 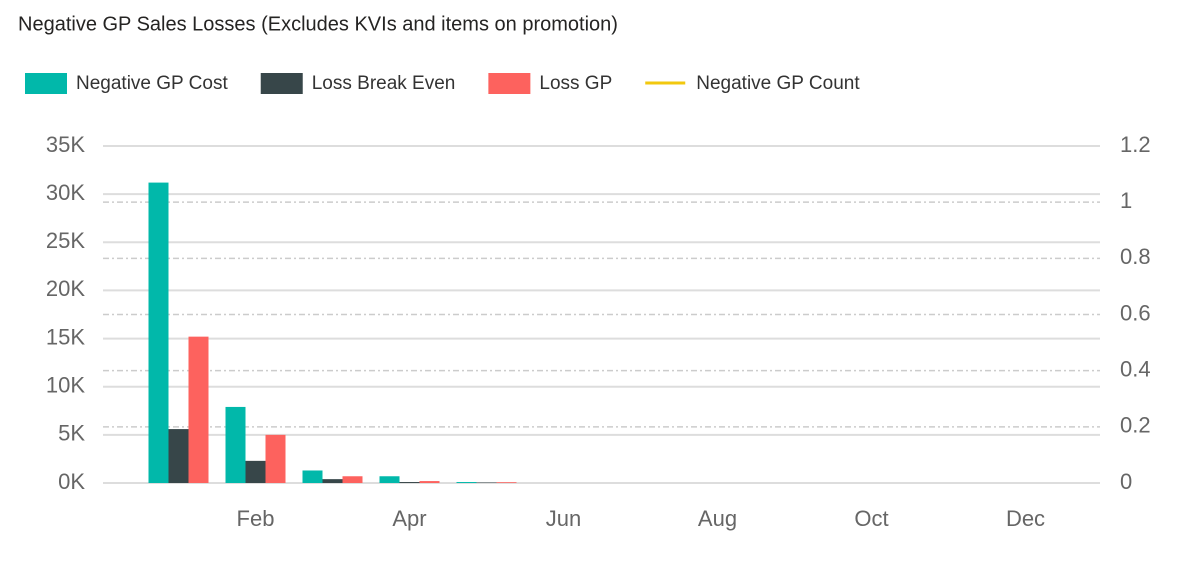 I want to click on y-tick-label: 5K, so click(x=71, y=433).